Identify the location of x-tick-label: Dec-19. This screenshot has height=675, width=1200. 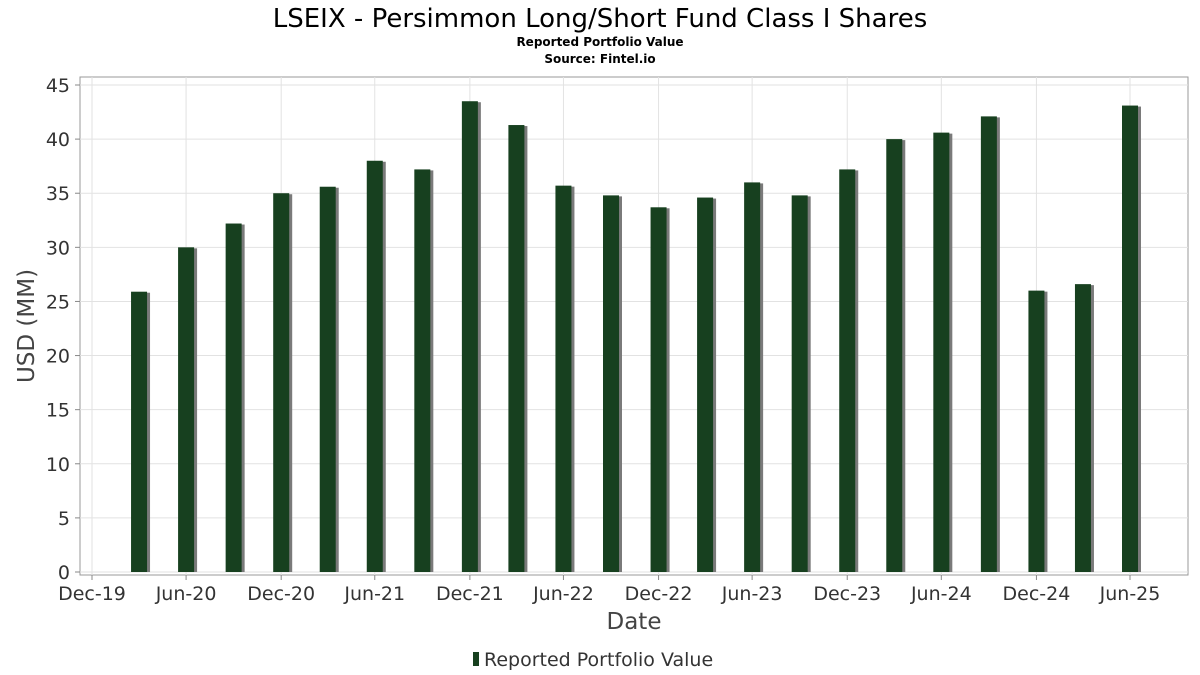
(92, 594).